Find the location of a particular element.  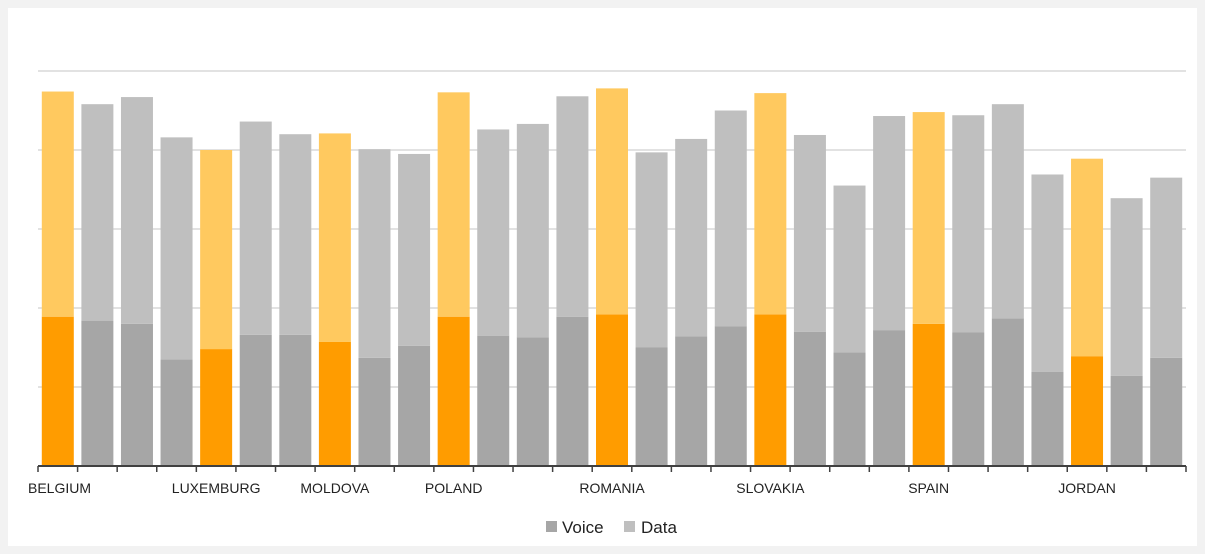

x-tick-label: BELGIUM is located at coordinates (59, 488).